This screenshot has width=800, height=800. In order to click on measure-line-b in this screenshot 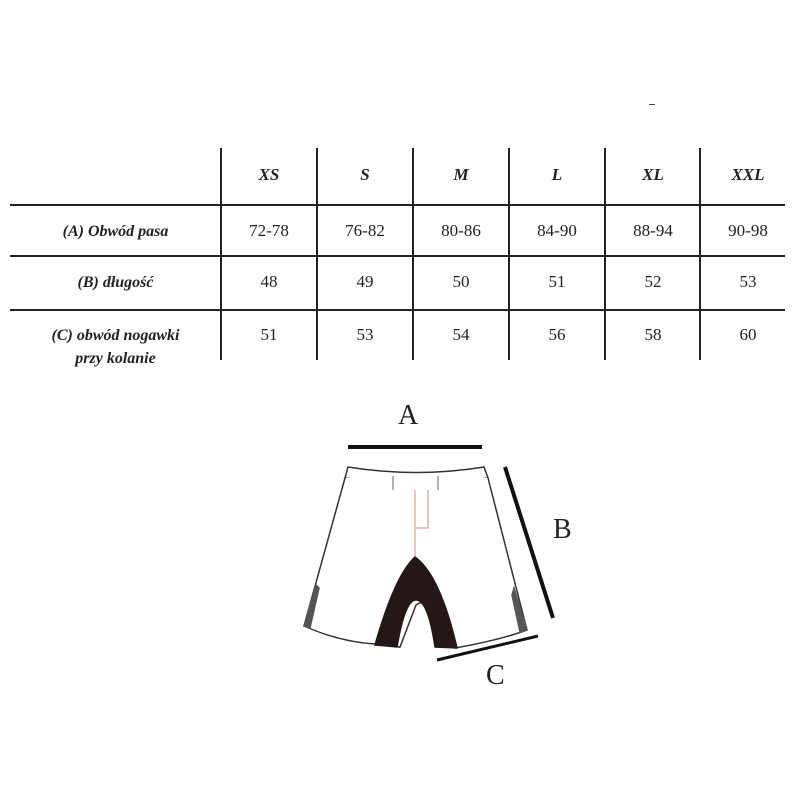, I will do `click(529, 542)`.